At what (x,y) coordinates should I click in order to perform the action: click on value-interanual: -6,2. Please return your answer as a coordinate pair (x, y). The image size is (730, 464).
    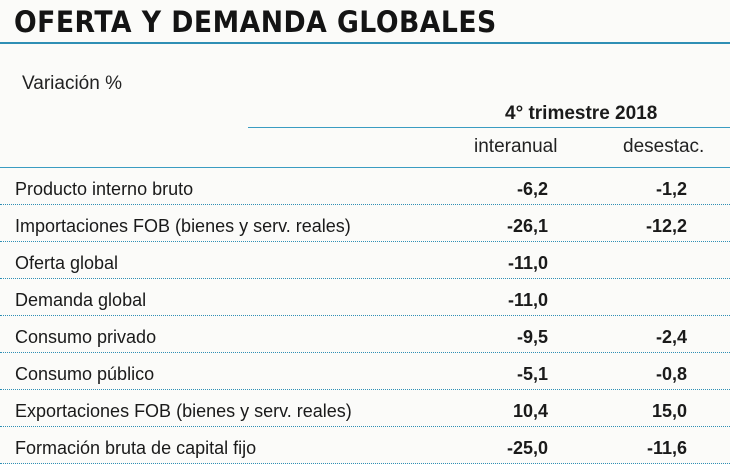
    Looking at the image, I should click on (532, 189).